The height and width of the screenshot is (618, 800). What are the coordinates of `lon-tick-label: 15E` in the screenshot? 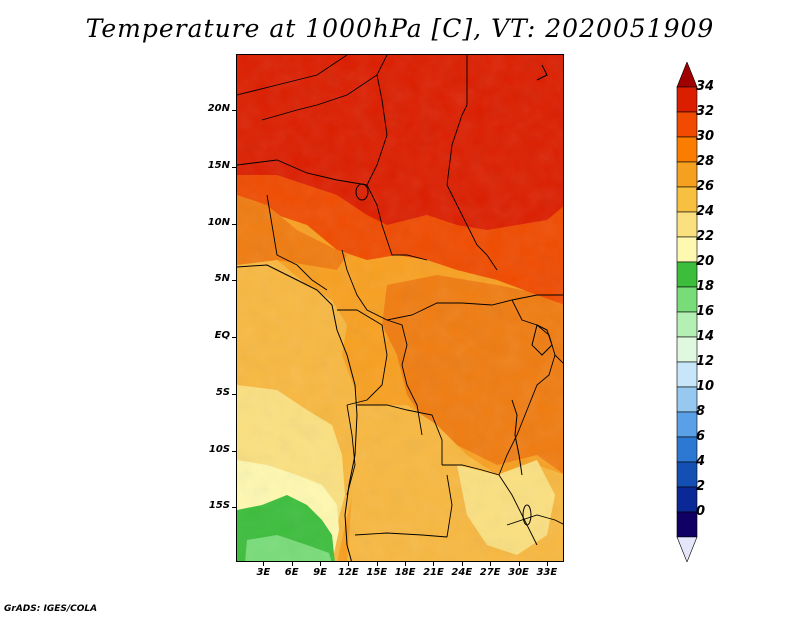 It's located at (377, 572).